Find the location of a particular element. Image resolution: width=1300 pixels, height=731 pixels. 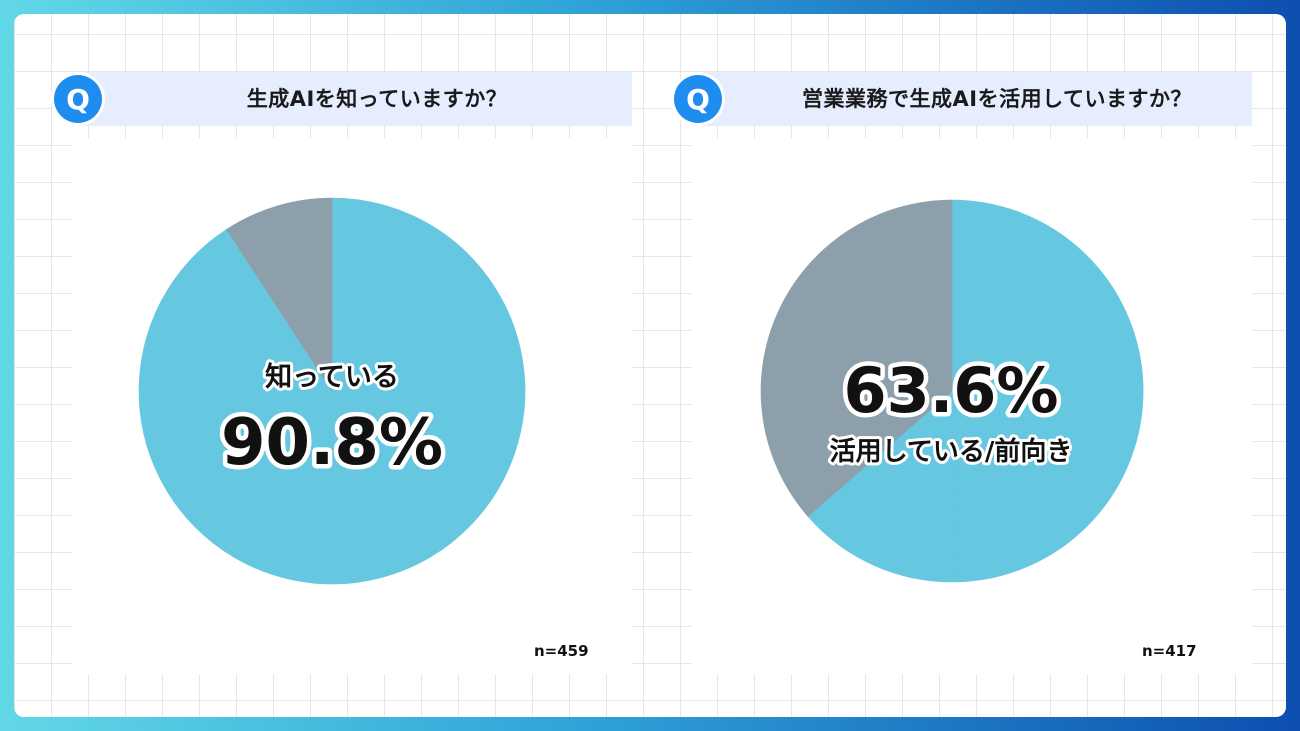

center-label: 知っている is located at coordinates (332, 377).